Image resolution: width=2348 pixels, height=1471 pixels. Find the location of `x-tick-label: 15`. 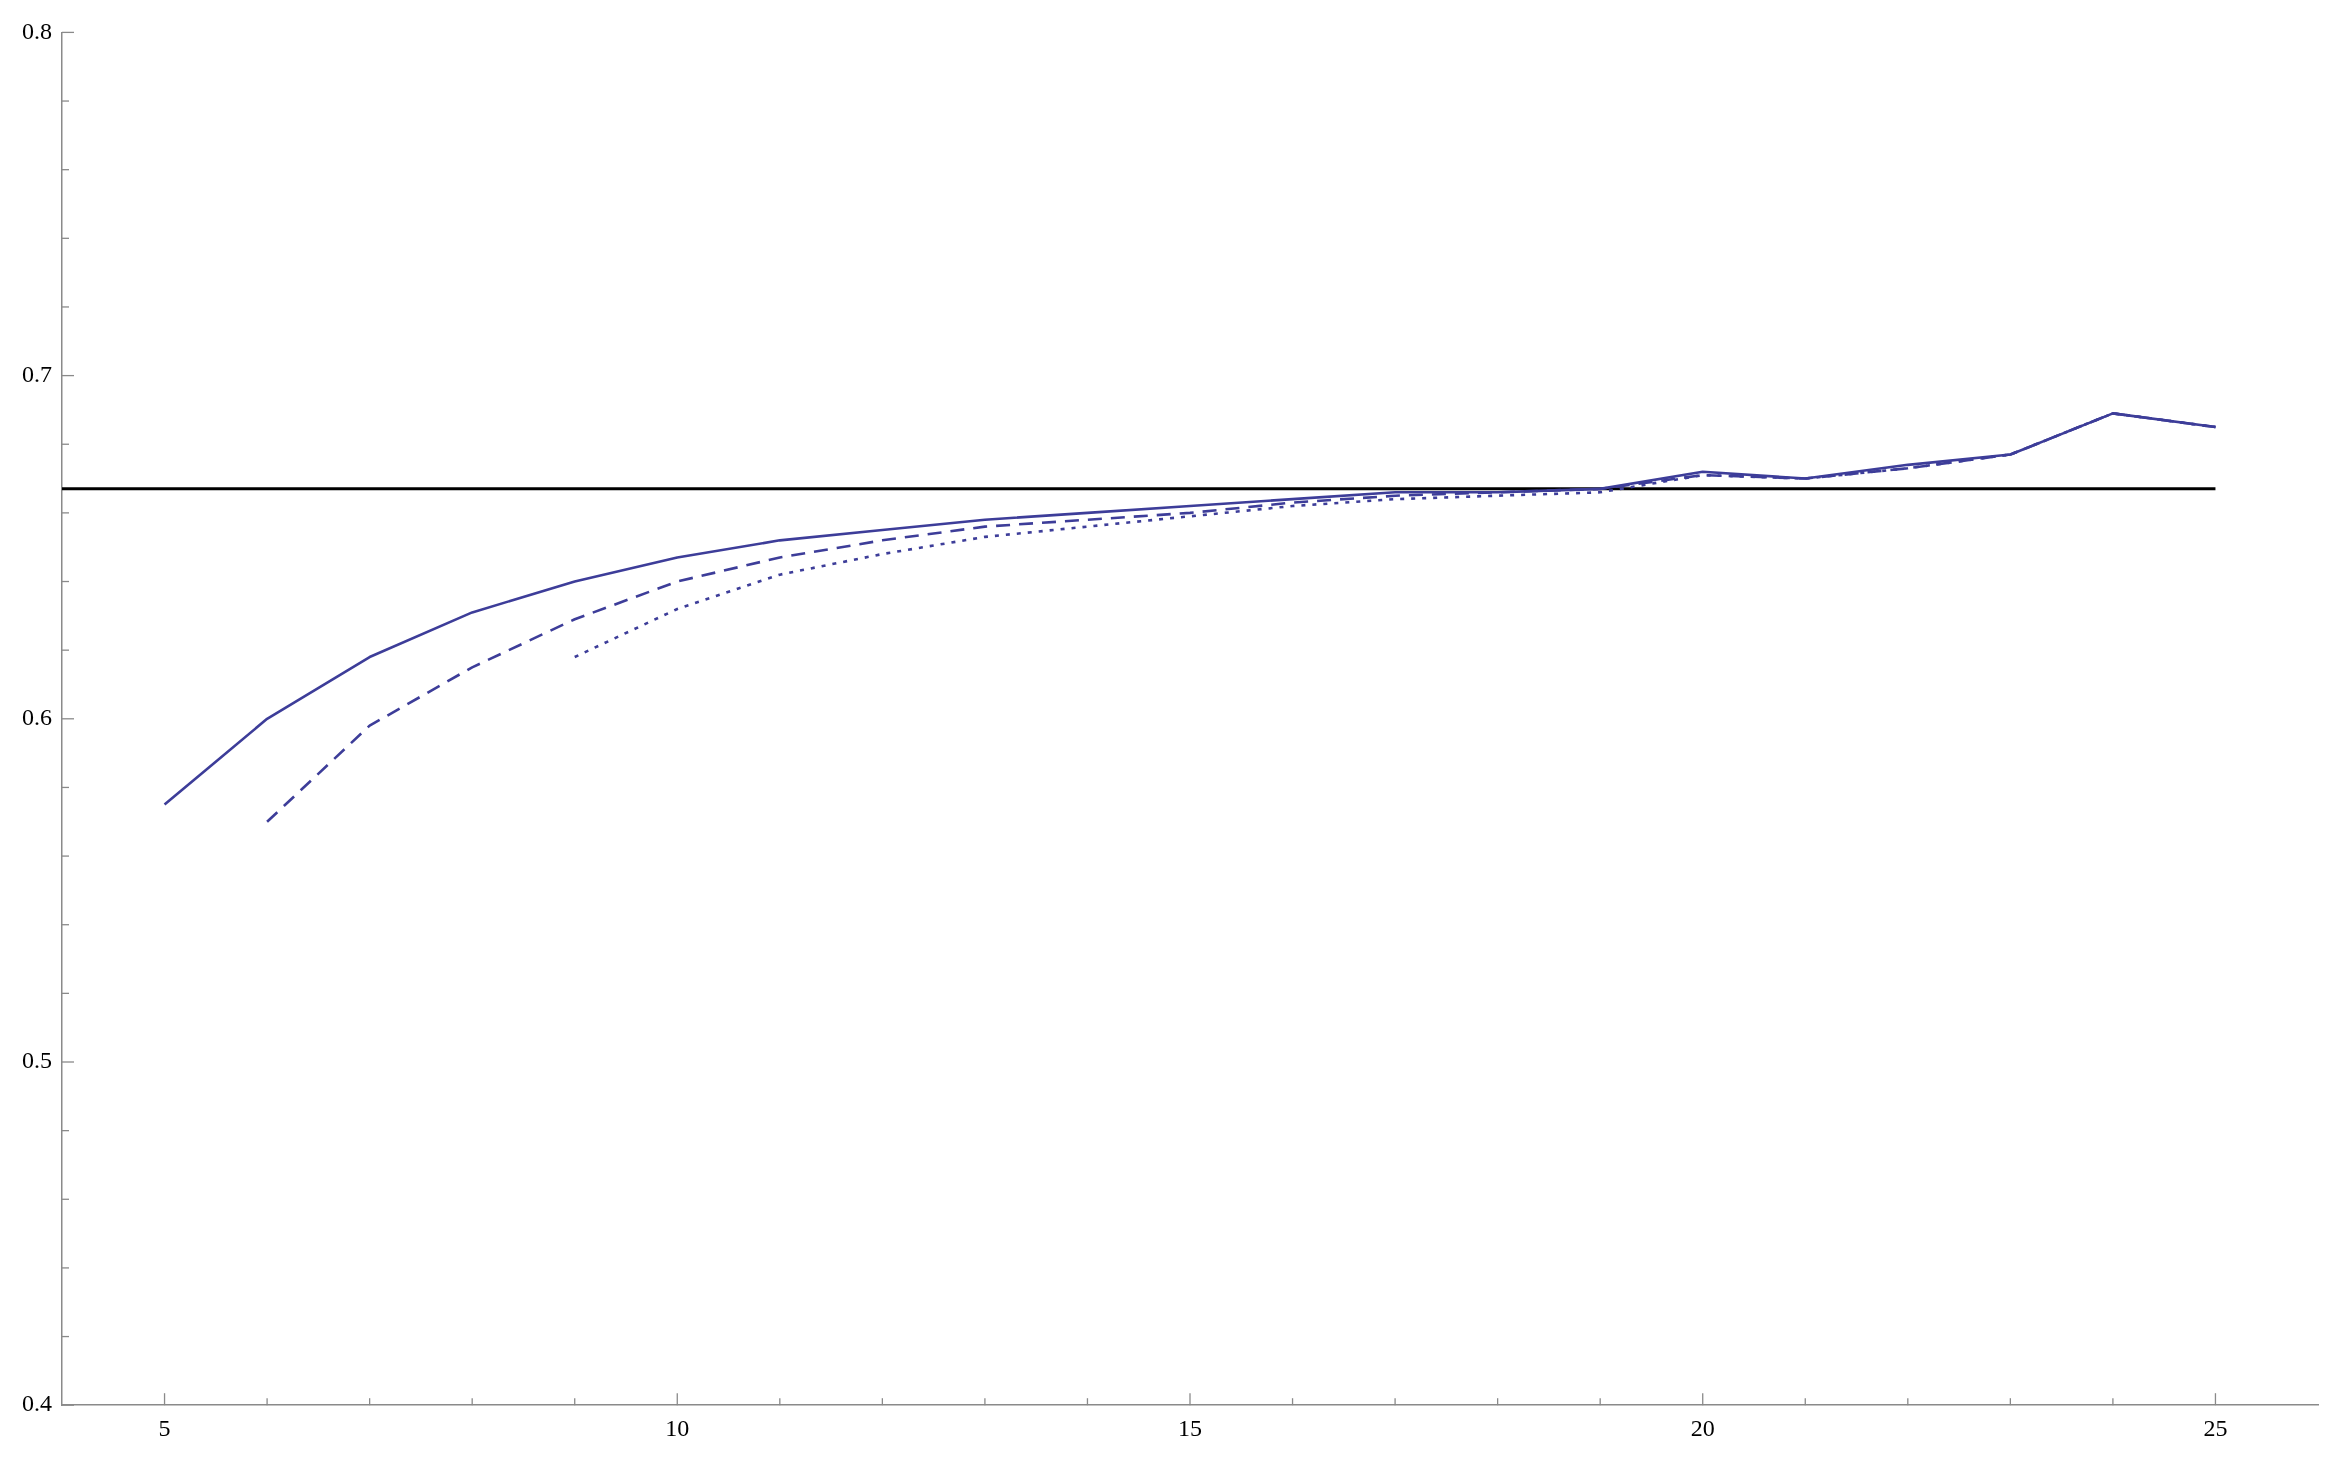

x-tick-label: 15 is located at coordinates (1190, 1427).